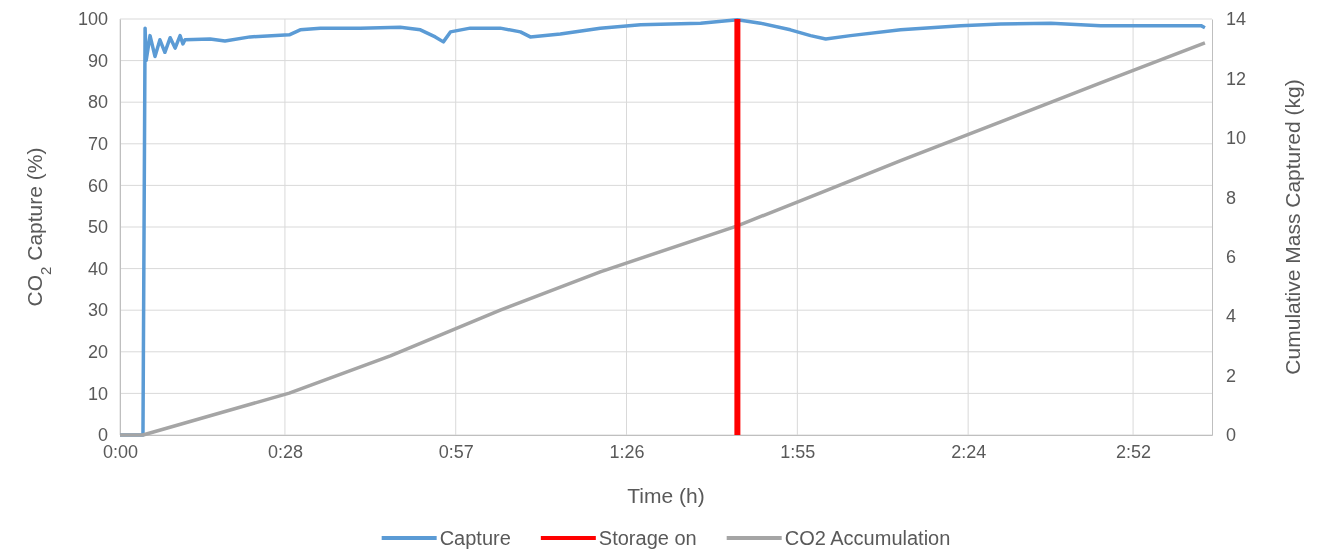 The width and height of the screenshot is (1328, 552). What do you see at coordinates (627, 451) in the screenshot?
I see `x-tick-label: 1:26` at bounding box center [627, 451].